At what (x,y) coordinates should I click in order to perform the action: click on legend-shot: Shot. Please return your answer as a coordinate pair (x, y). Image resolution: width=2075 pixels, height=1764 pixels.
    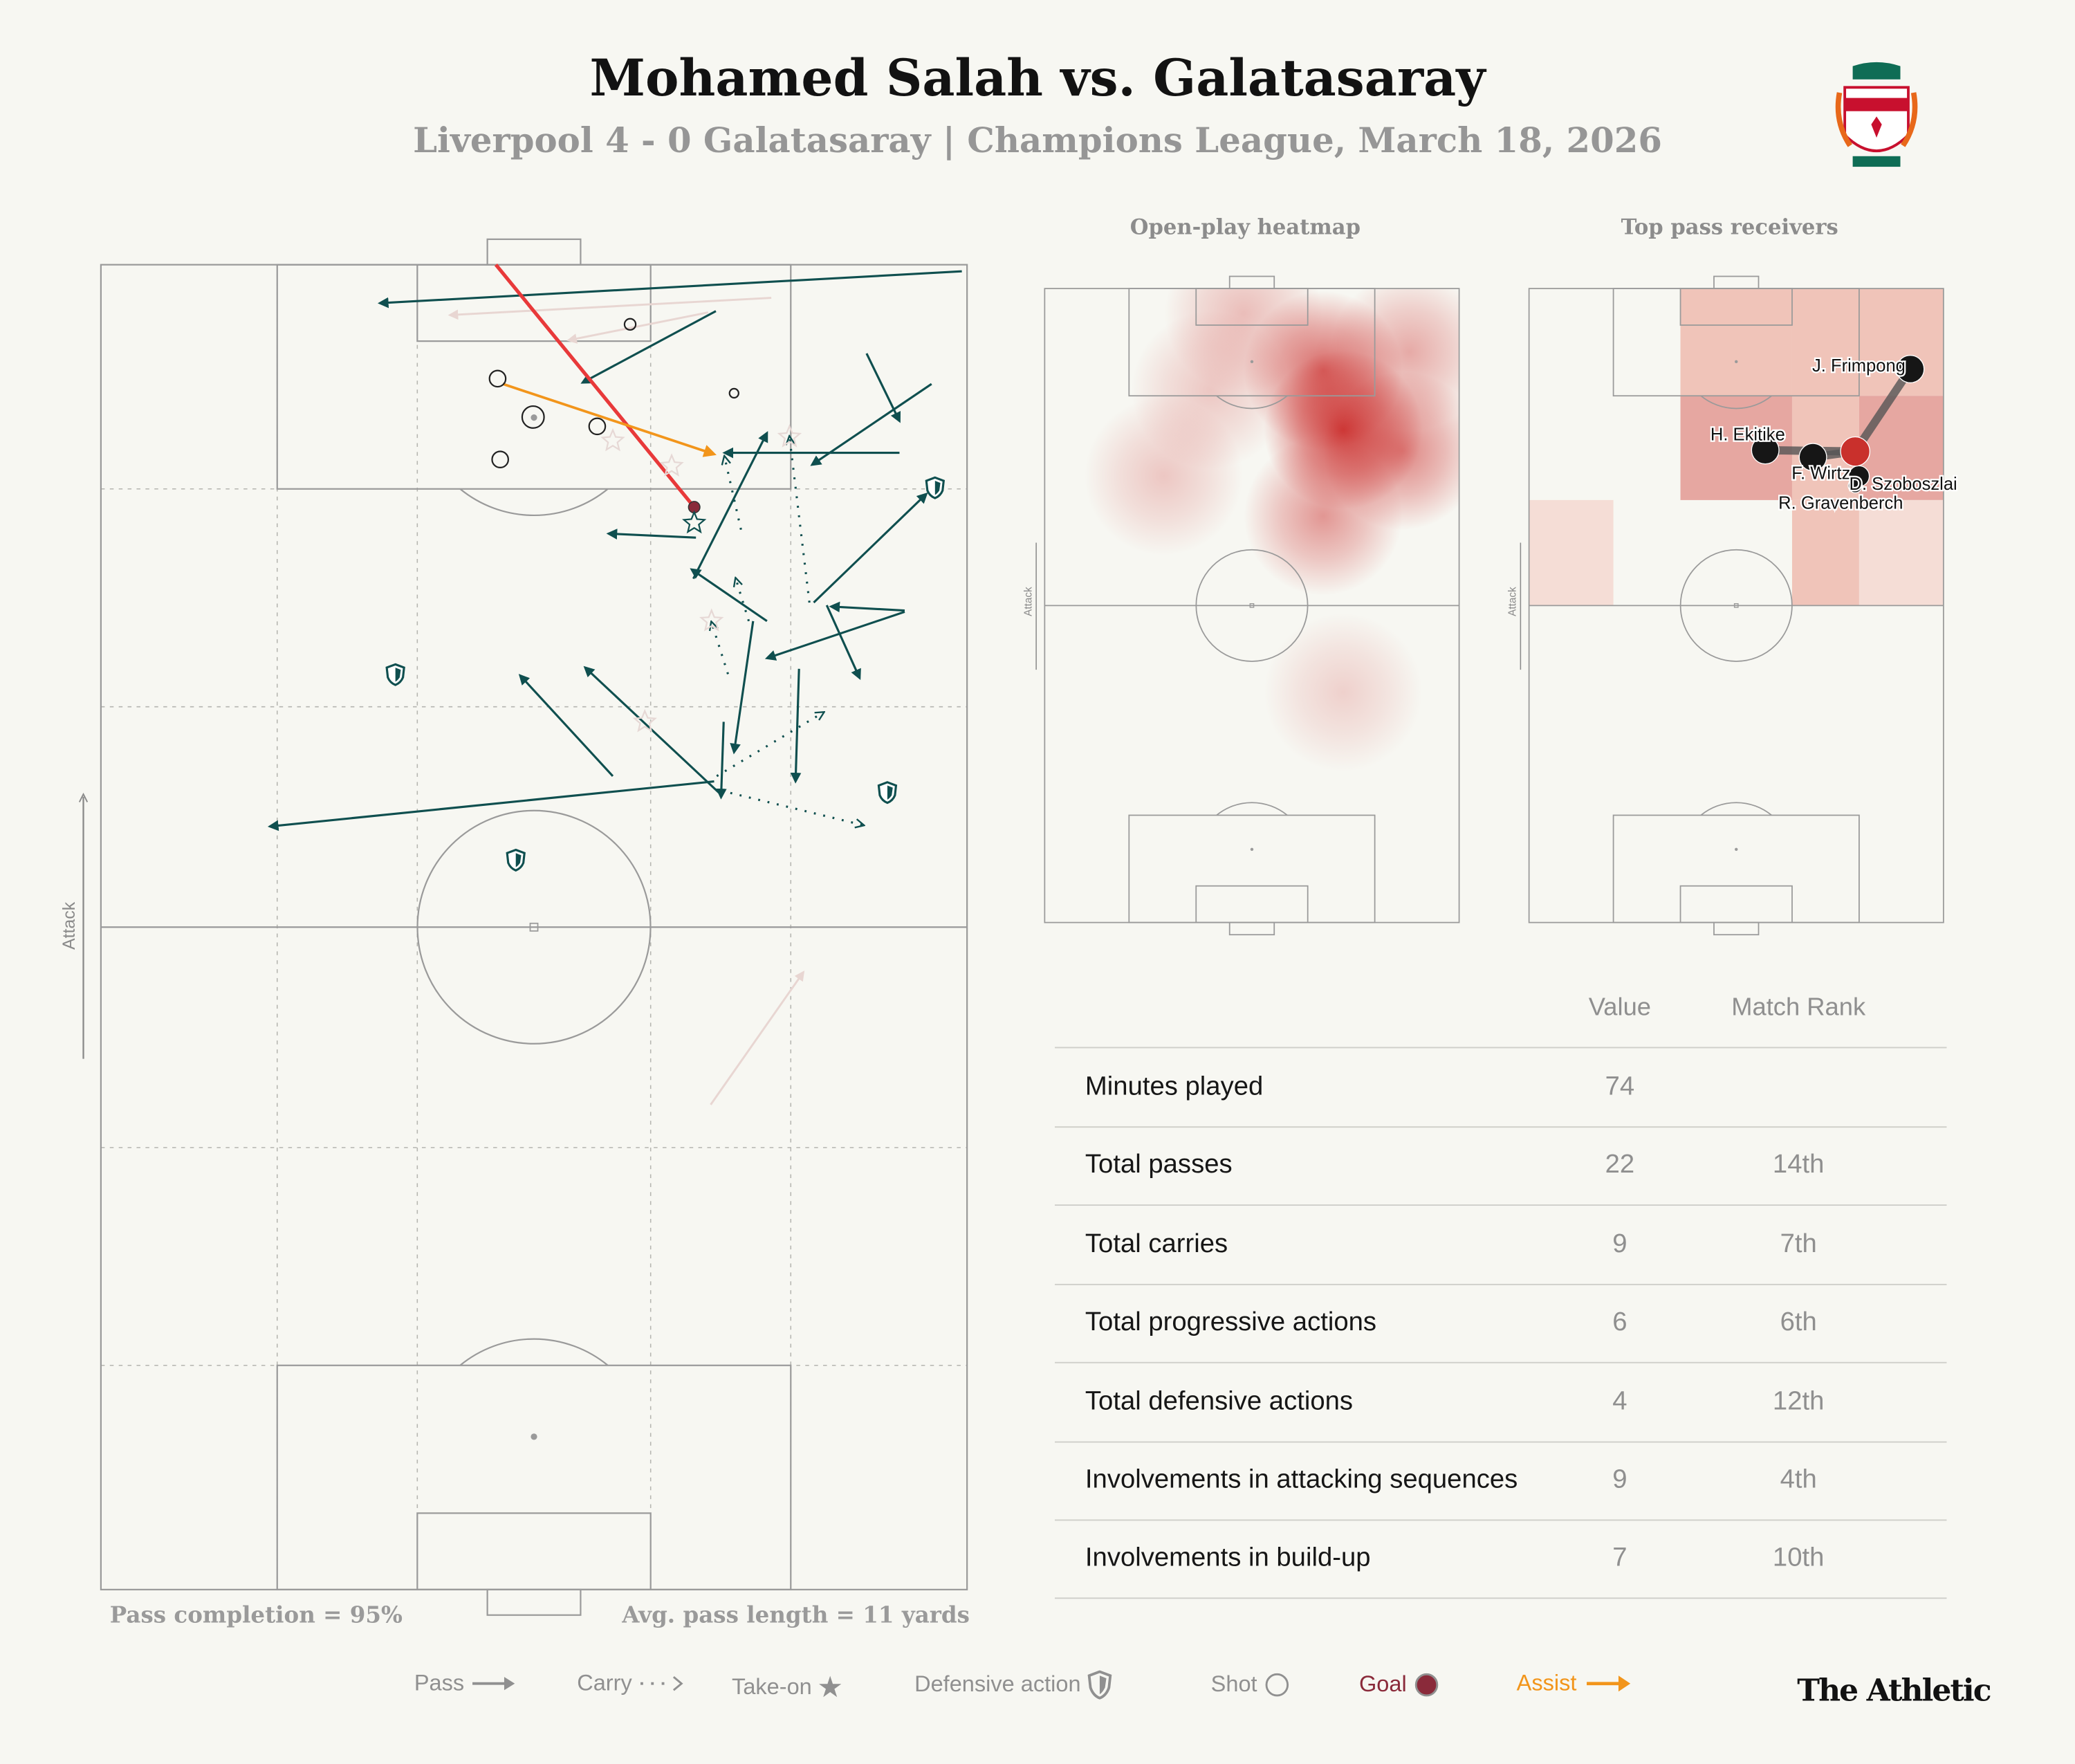
    Looking at the image, I should click on (1251, 1685).